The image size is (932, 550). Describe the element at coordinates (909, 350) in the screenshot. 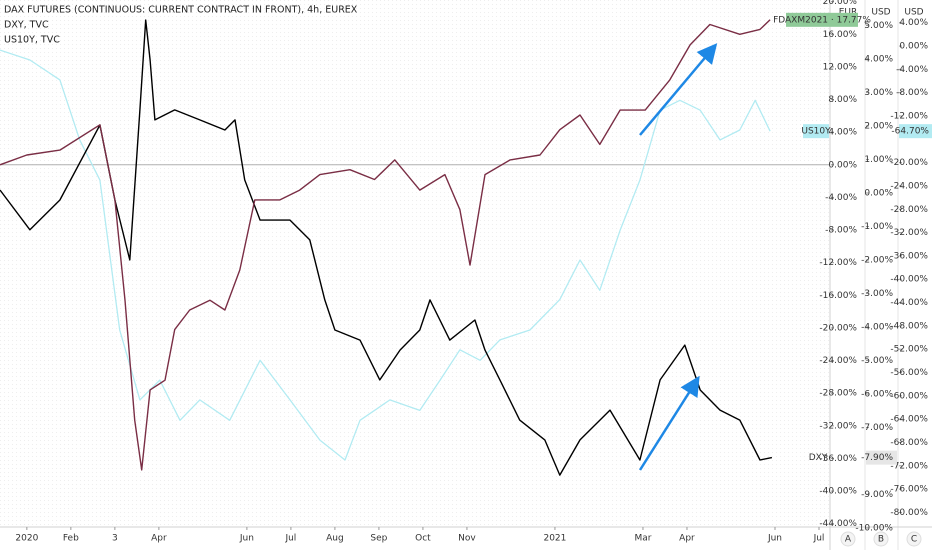

I see `y-tick-label: -52.00%` at that location.